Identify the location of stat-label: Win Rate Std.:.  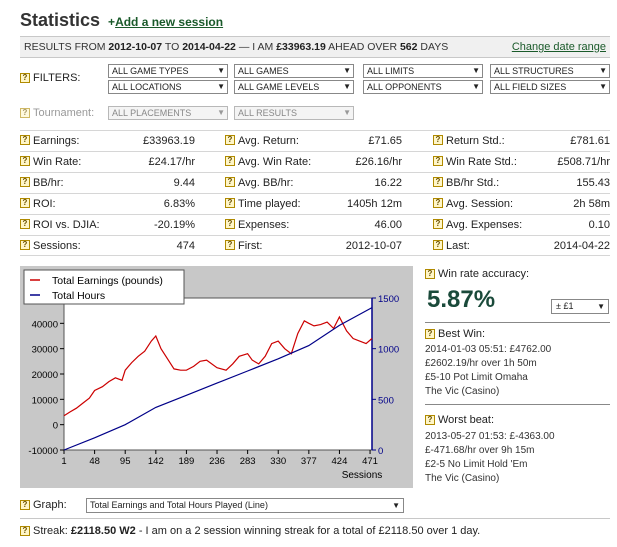
(481, 162).